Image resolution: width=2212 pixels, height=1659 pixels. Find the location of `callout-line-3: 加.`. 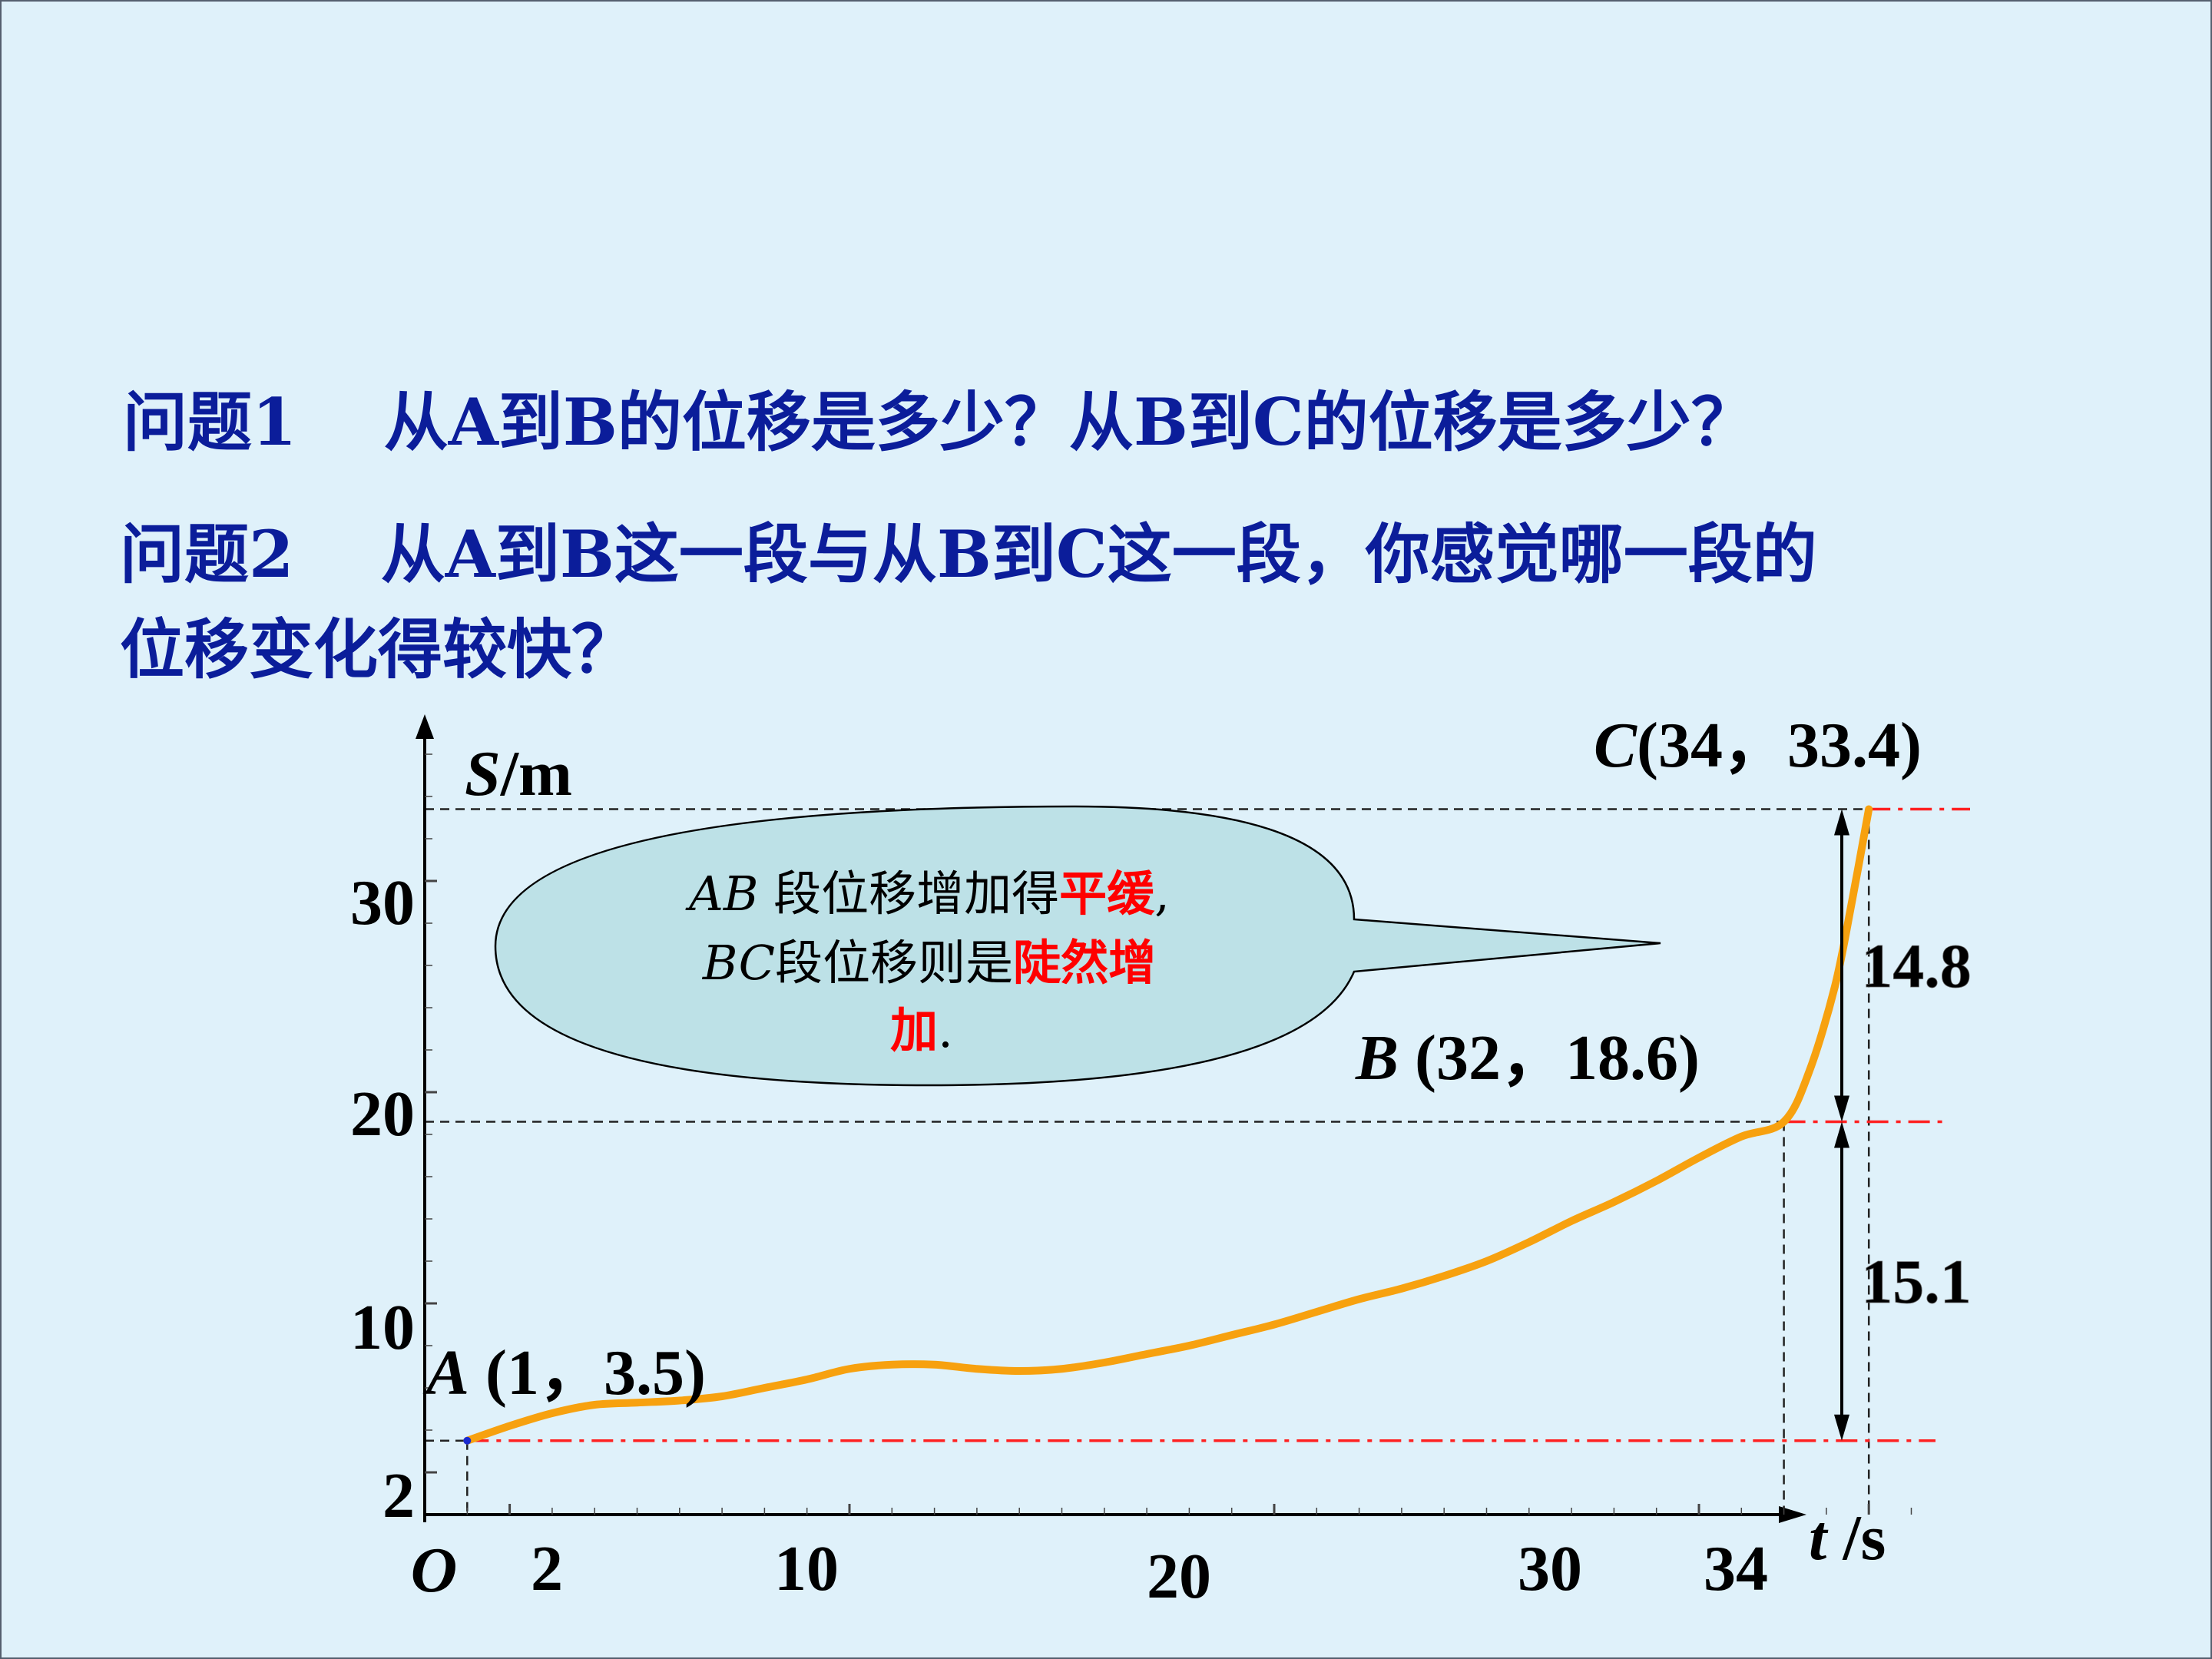

callout-line-3: 加. is located at coordinates (921, 1030).